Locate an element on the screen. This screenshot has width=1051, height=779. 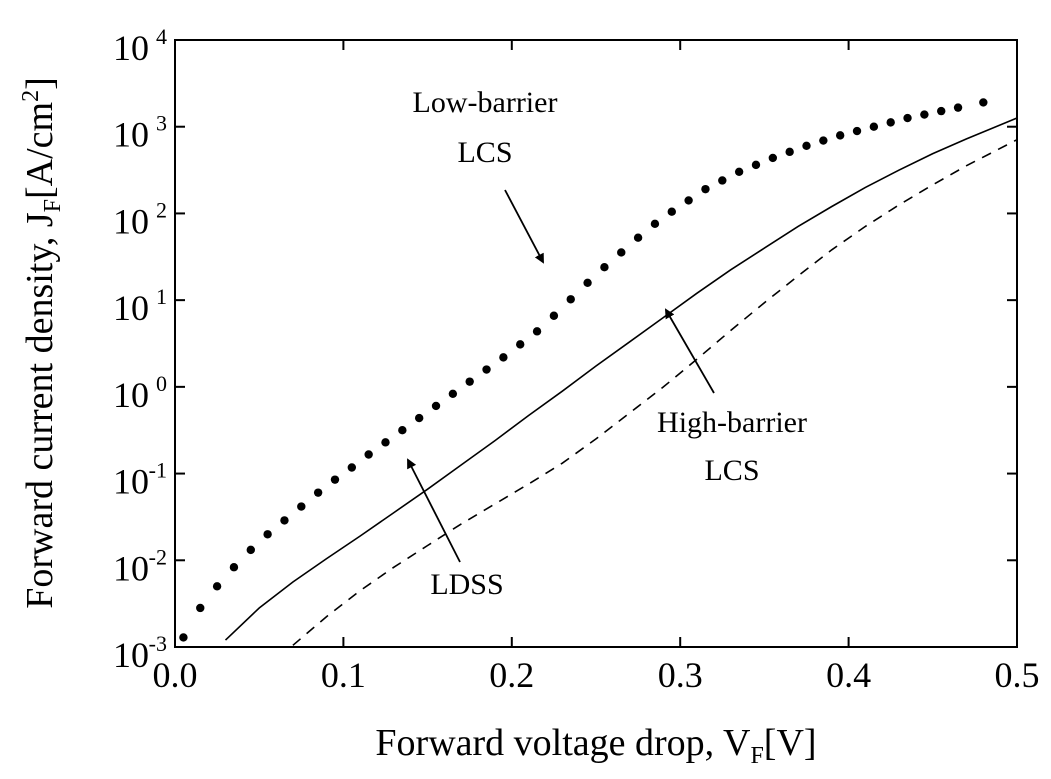
x-axis-title-main: Forward voltage drop, V is located at coordinates (563, 743).